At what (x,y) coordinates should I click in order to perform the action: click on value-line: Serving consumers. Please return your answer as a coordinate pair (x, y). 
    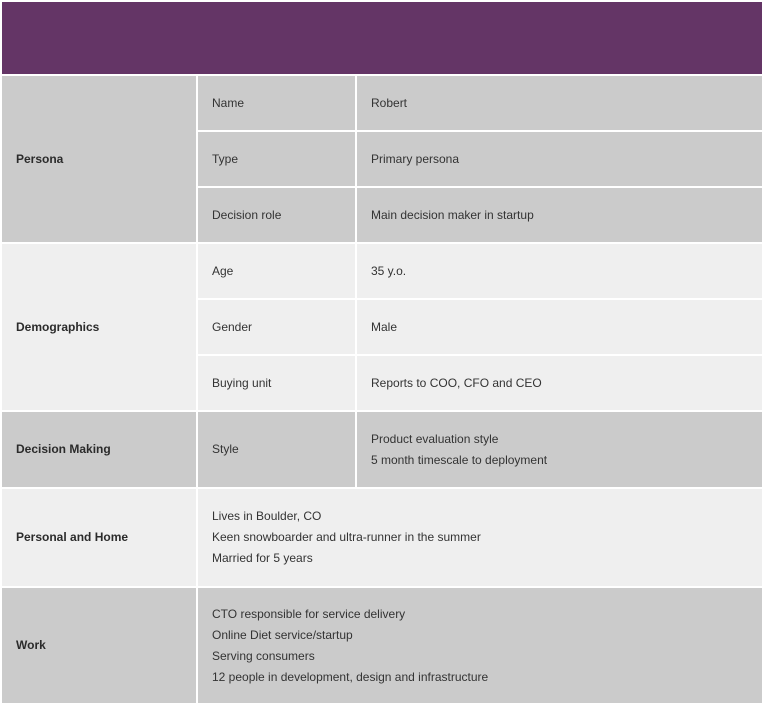
    Looking at the image, I should click on (263, 655).